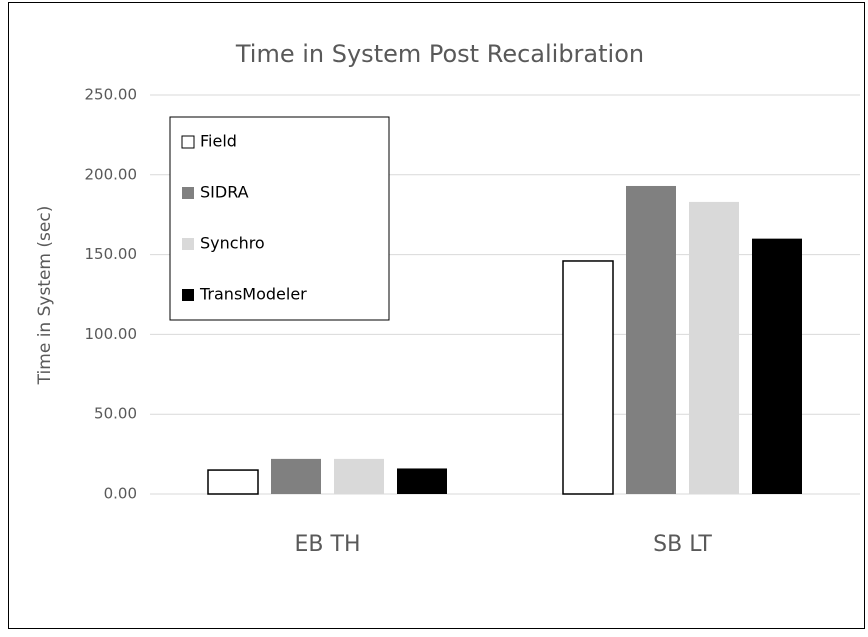 The height and width of the screenshot is (637, 868). What do you see at coordinates (682, 544) in the screenshot?
I see `x-tick-label: SB LT` at bounding box center [682, 544].